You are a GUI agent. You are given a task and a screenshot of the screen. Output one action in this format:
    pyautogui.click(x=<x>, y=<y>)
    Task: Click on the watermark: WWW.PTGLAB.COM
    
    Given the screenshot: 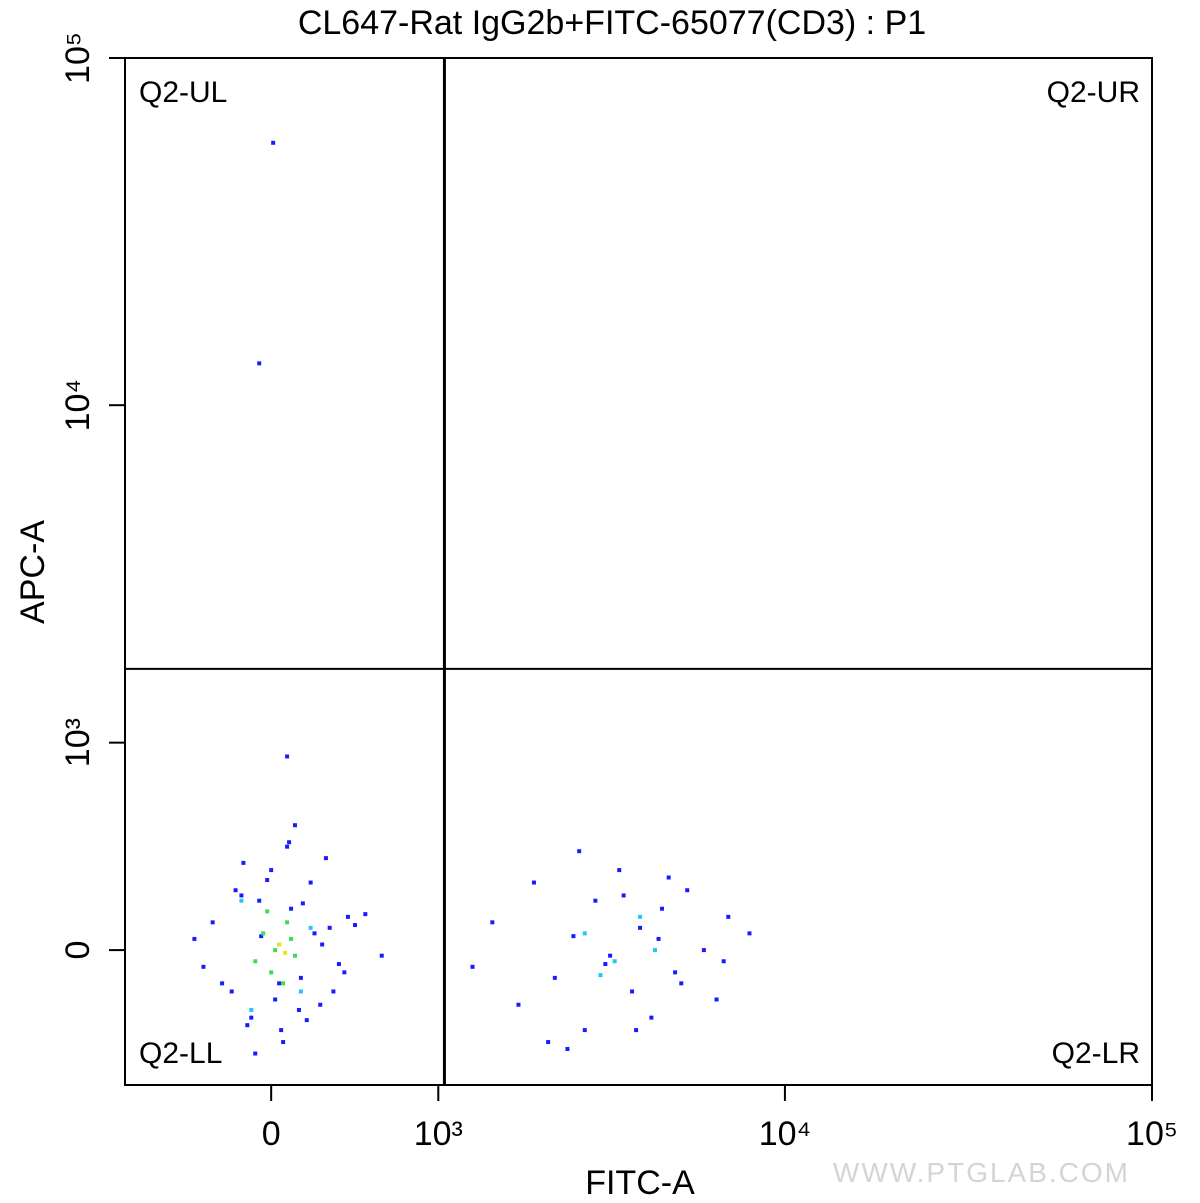 What is the action you would take?
    pyautogui.click(x=981, y=1172)
    